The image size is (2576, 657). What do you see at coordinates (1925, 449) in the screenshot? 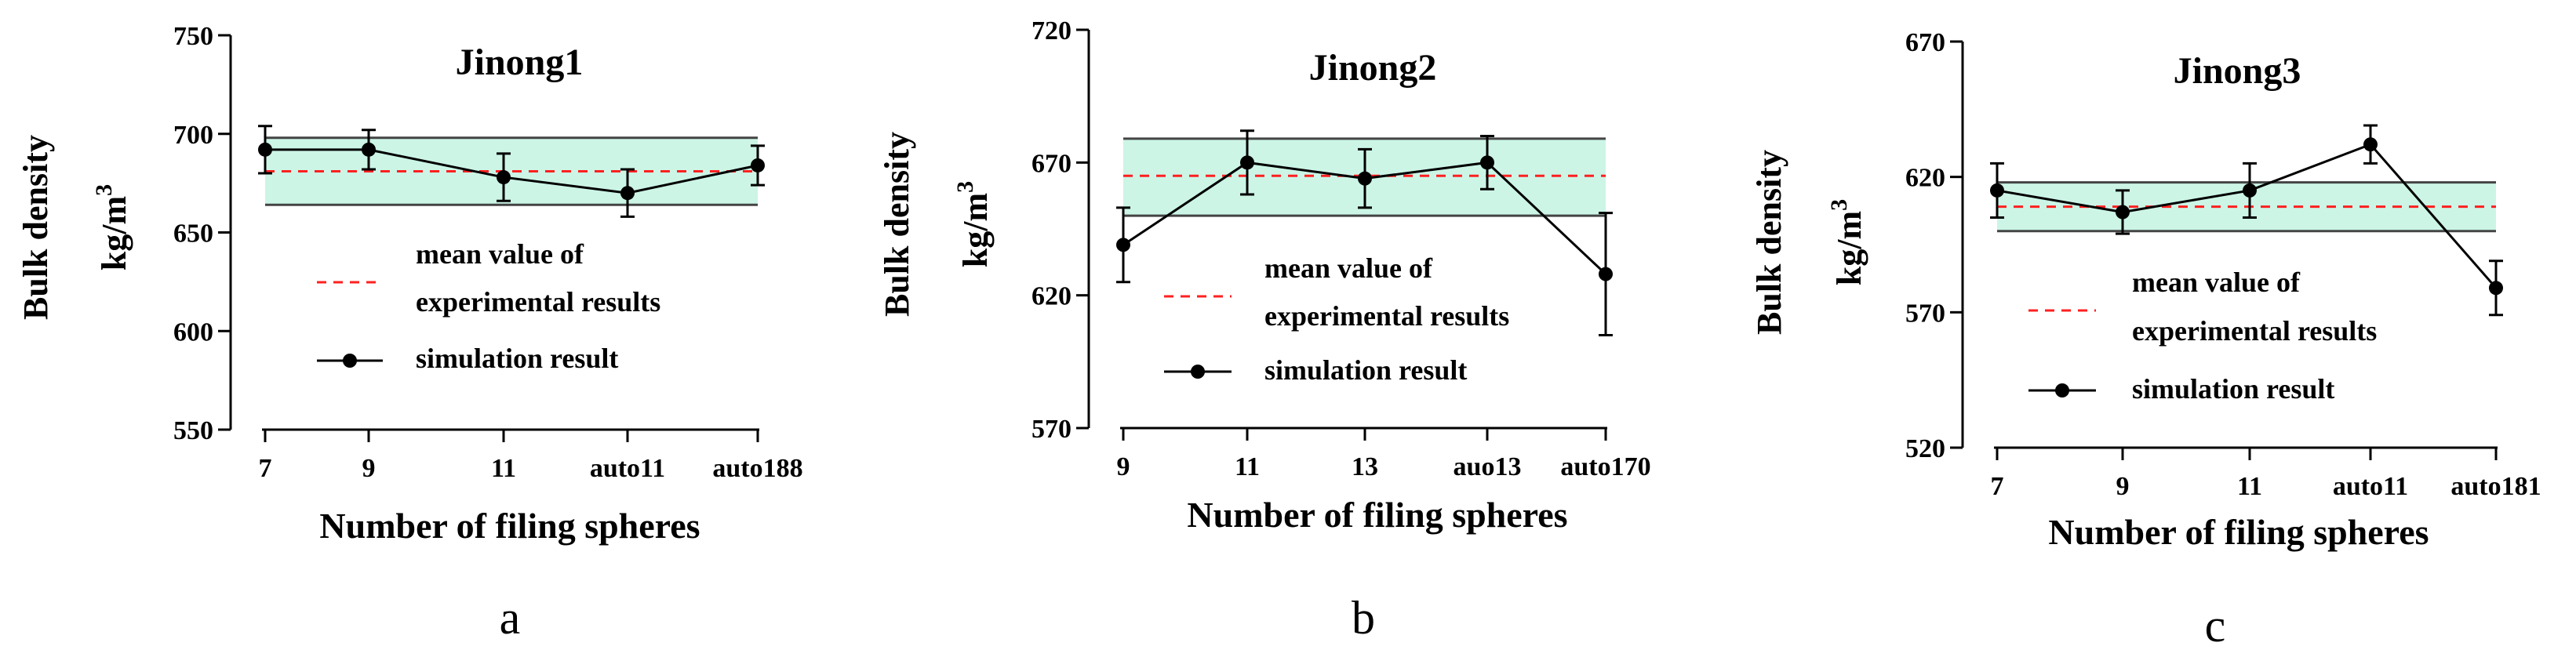
I see `y-tick-label: 520` at bounding box center [1925, 449].